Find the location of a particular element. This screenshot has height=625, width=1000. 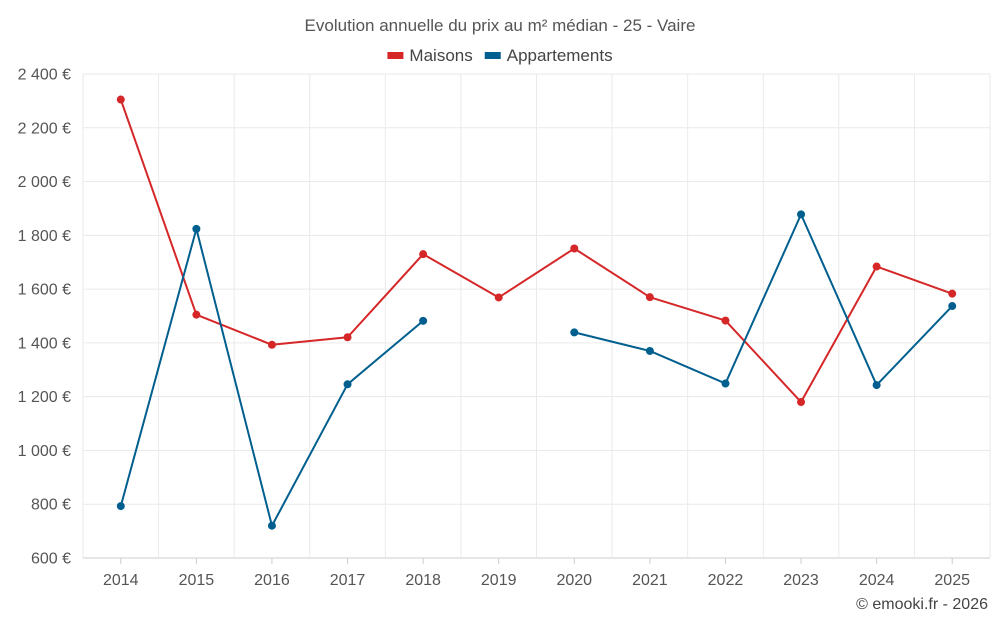

y-tick-label: 1 000 € is located at coordinates (44, 451).